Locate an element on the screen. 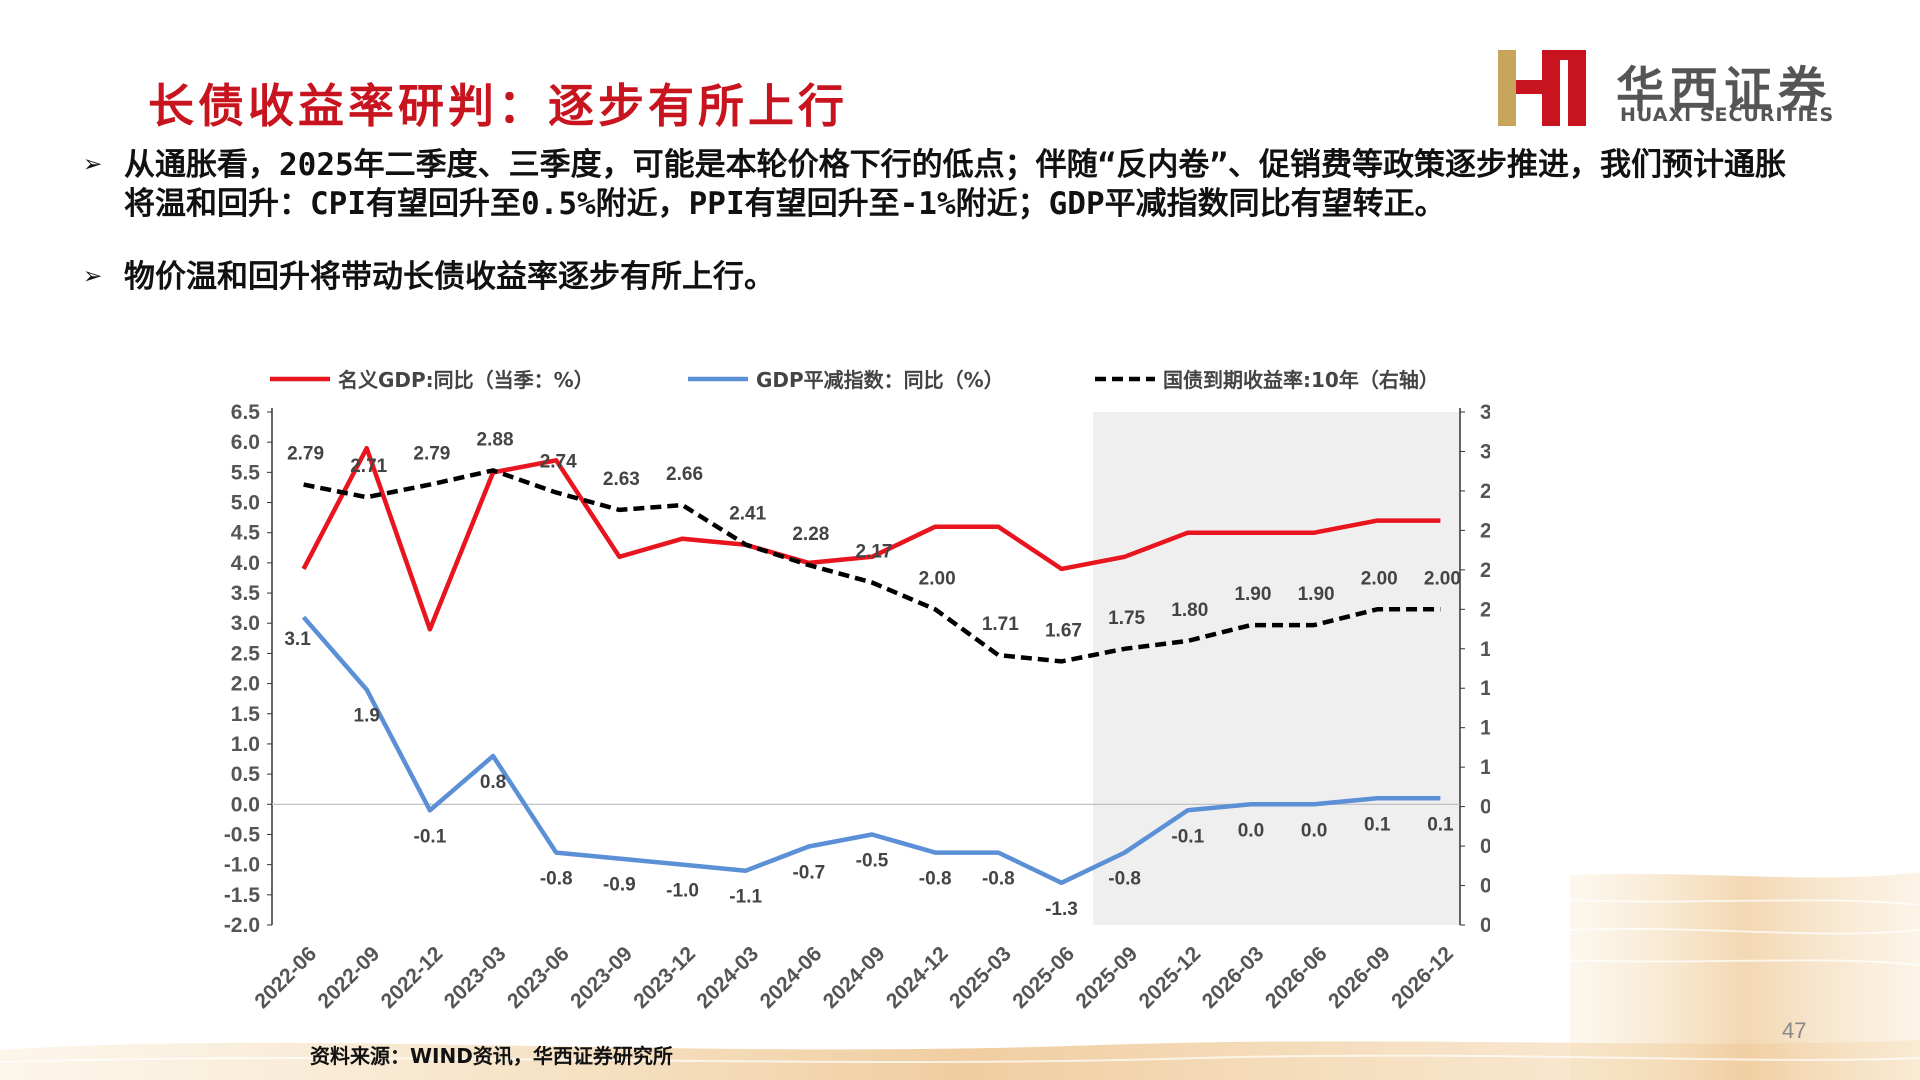  right-axis-tick-label: 1.25 is located at coordinates (1485, 728).